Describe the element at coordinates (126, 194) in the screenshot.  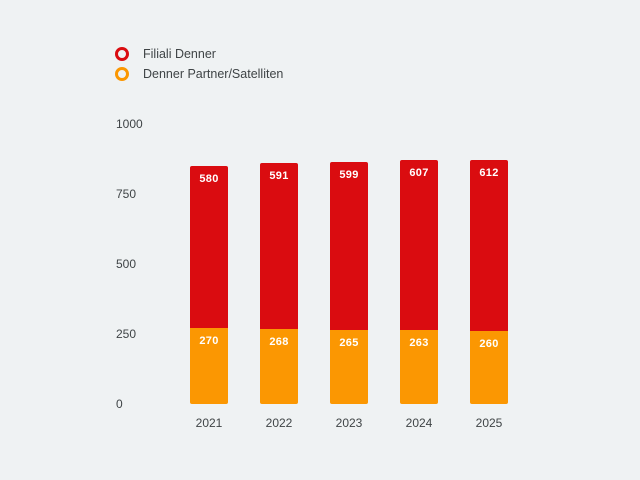
I see `y-axis-tick-label: 750` at that location.